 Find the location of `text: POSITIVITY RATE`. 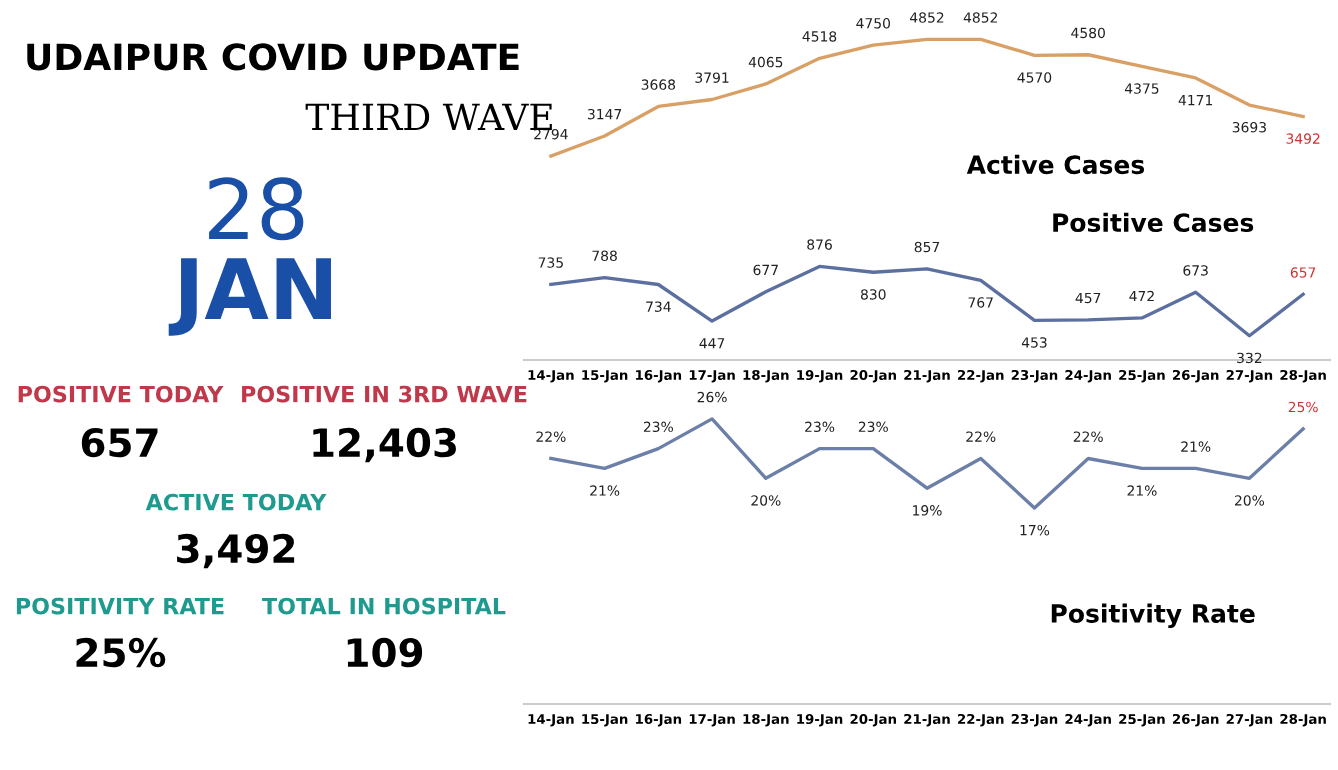

text: POSITIVITY RATE is located at coordinates (120, 606).